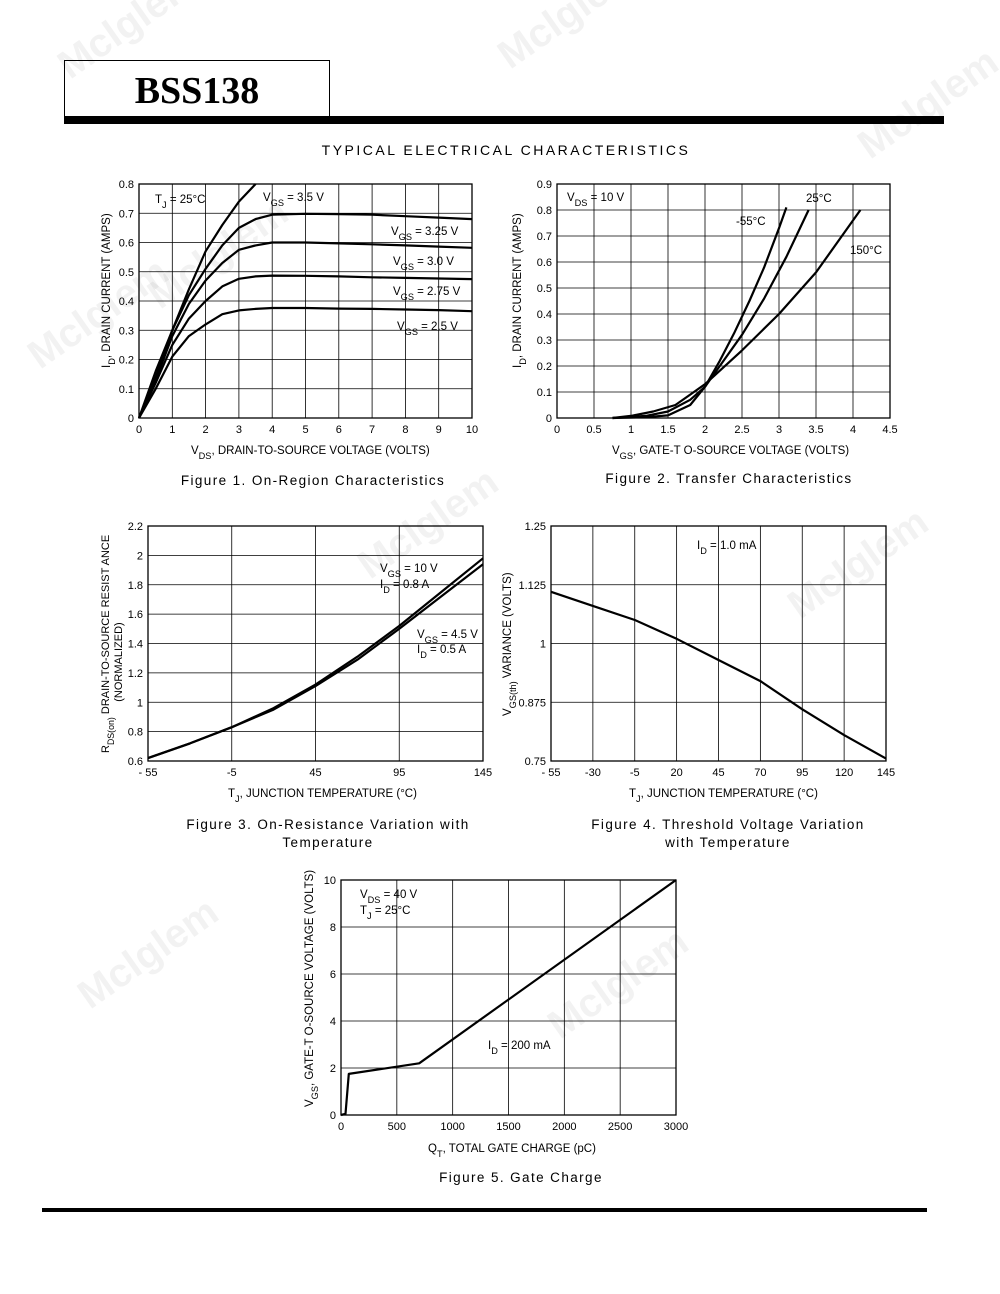 This screenshot has width=1000, height=1294. I want to click on y-axis-label: ID, DRAIN CURRENT (AMPS), so click(520, 290).